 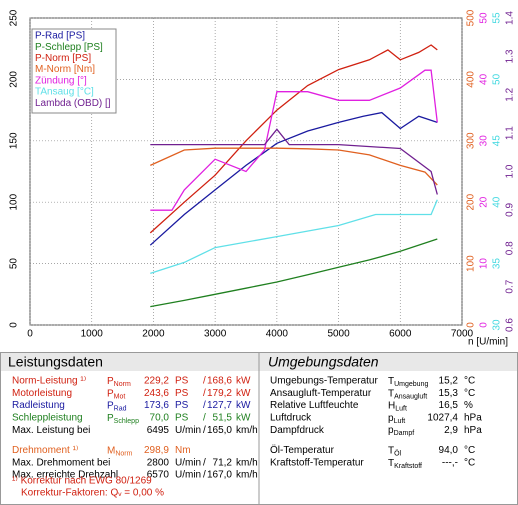 What do you see at coordinates (450, 462) in the screenshot?
I see `row-value: ---,-` at bounding box center [450, 462].